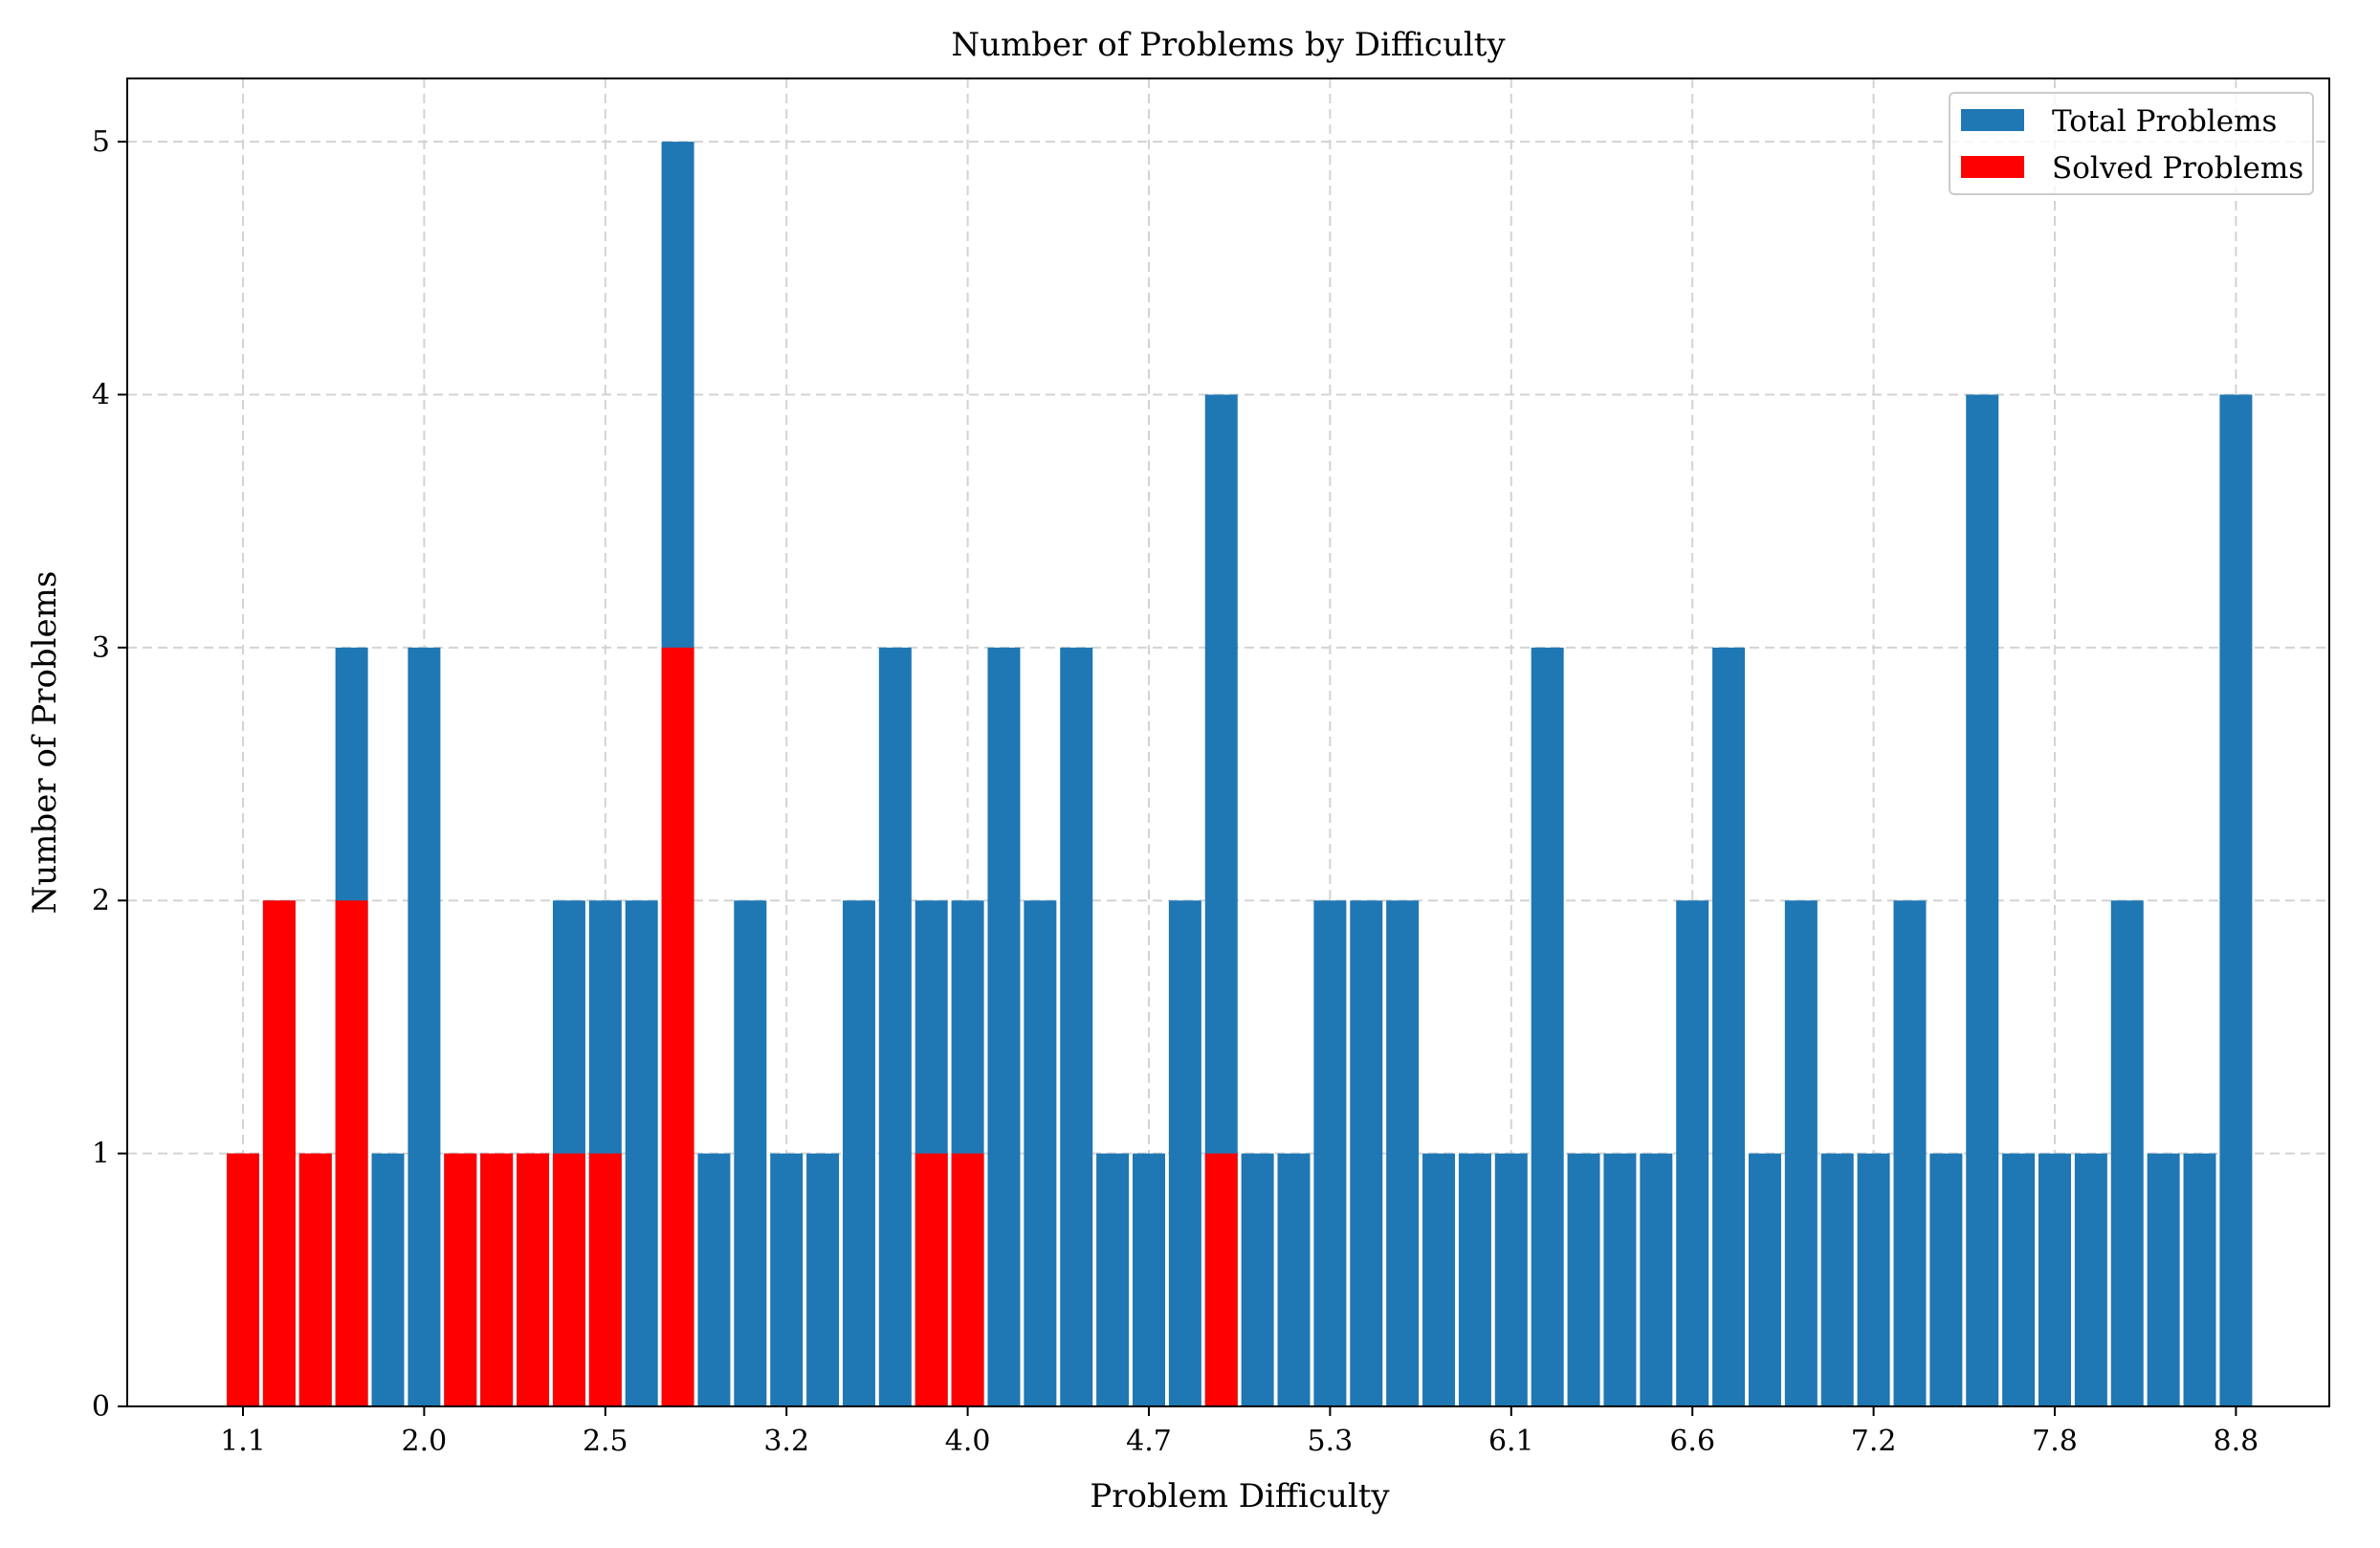  I want to click on x-axis-title: Problem Difficulty, so click(1240, 1496).